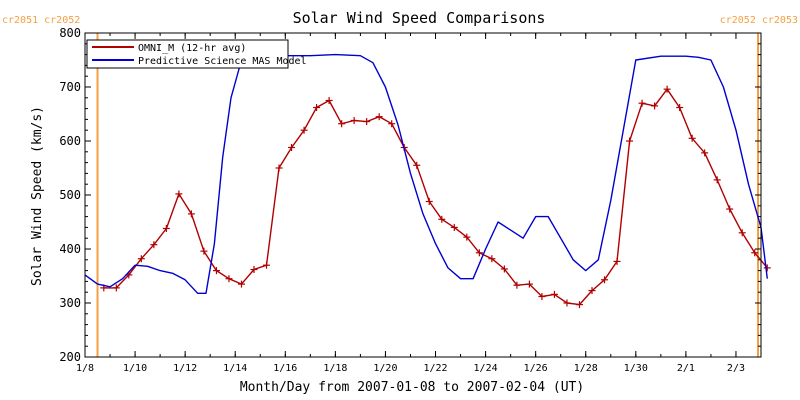  What do you see at coordinates (70, 357) in the screenshot?
I see `y-tick-label: 200` at bounding box center [70, 357].